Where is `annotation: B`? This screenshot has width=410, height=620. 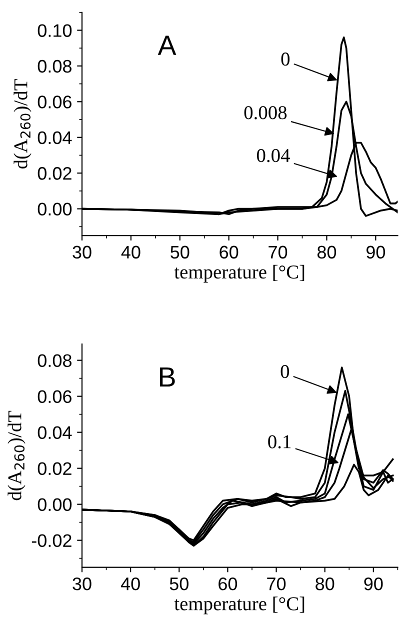
annotation: B is located at coordinates (167, 377).